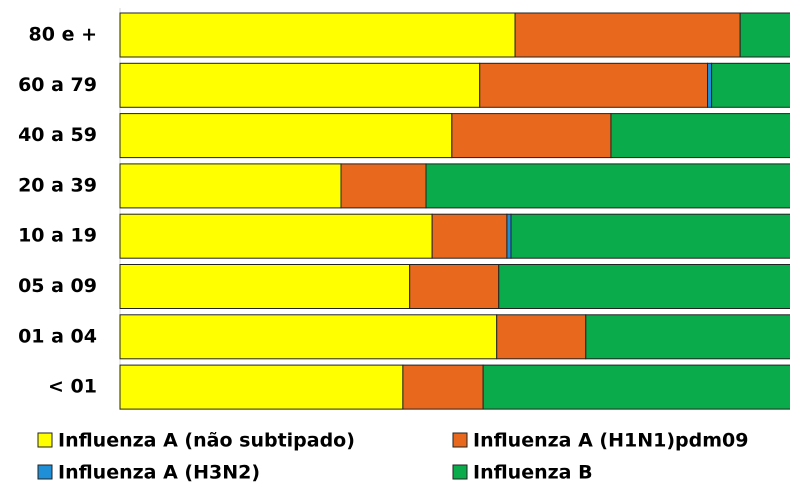 The height and width of the screenshot is (488, 790). What do you see at coordinates (610, 441) in the screenshot?
I see `legend-label: Influenza A (H1N1)pdm09` at bounding box center [610, 441].